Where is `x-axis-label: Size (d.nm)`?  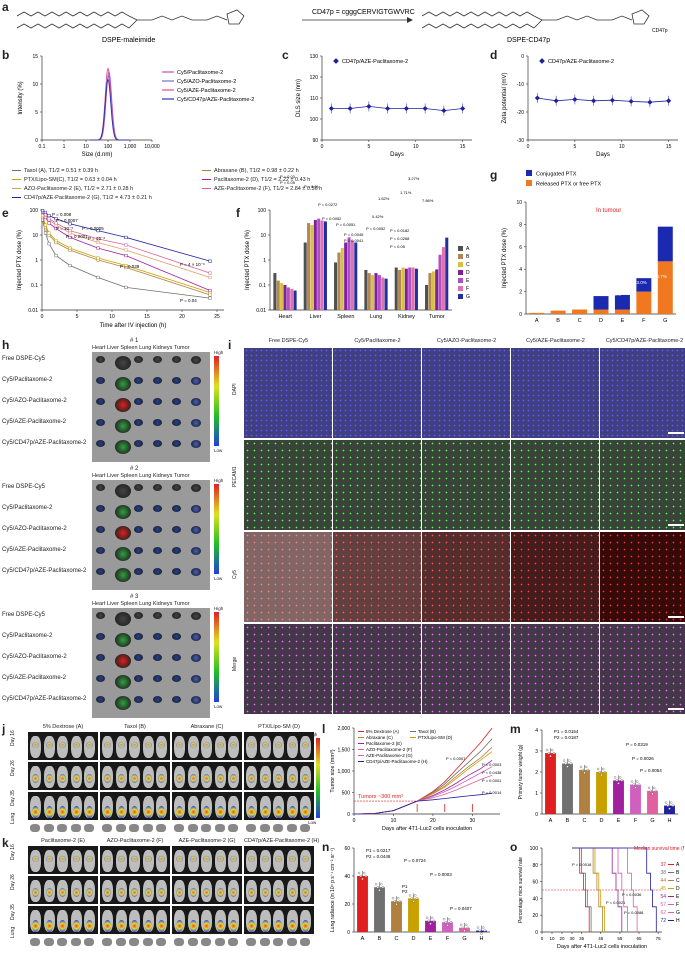 x-axis-label: Size (d.nm) is located at coordinates (97, 155).